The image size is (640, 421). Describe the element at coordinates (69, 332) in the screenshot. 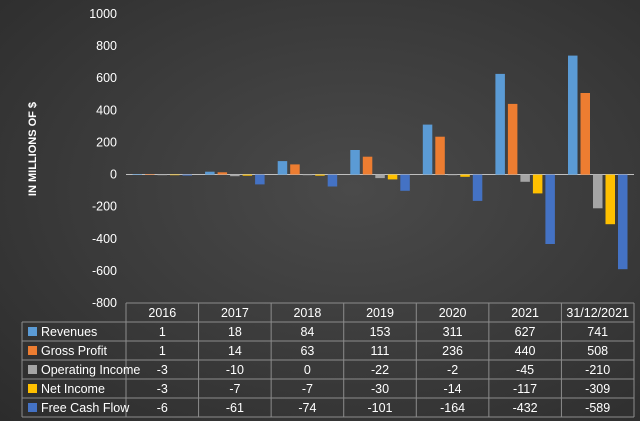

I see `legend-label: Revenues` at that location.